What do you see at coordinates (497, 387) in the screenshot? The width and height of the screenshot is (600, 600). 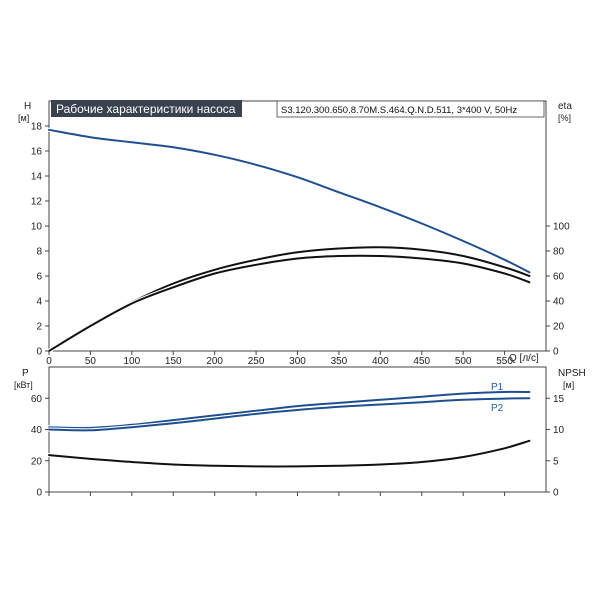 I see `legend-label-p1: P1` at bounding box center [497, 387].